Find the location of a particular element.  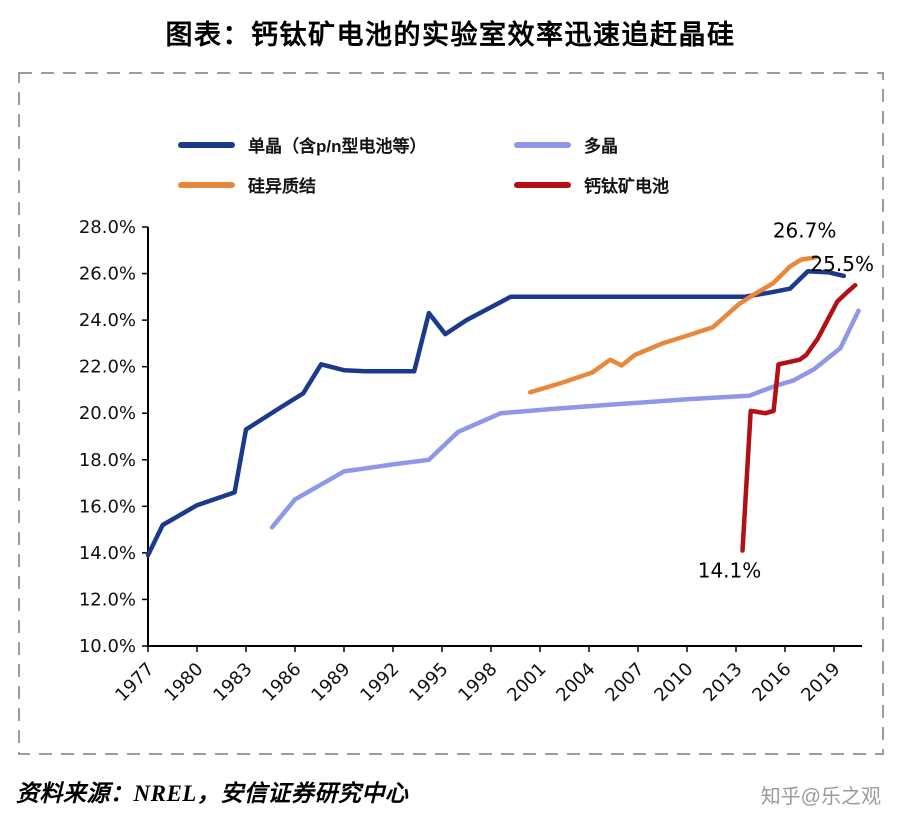

svg-text: 2010 is located at coordinates (673, 682).